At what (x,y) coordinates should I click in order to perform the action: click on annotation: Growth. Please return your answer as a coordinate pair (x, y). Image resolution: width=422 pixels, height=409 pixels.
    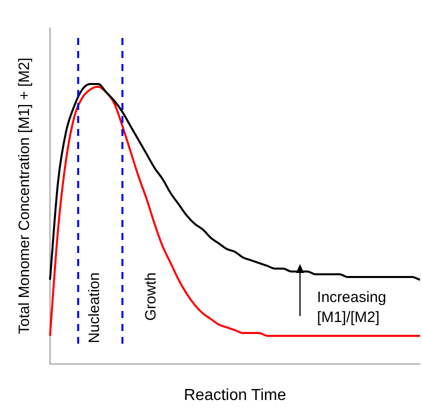
    Looking at the image, I should click on (151, 296).